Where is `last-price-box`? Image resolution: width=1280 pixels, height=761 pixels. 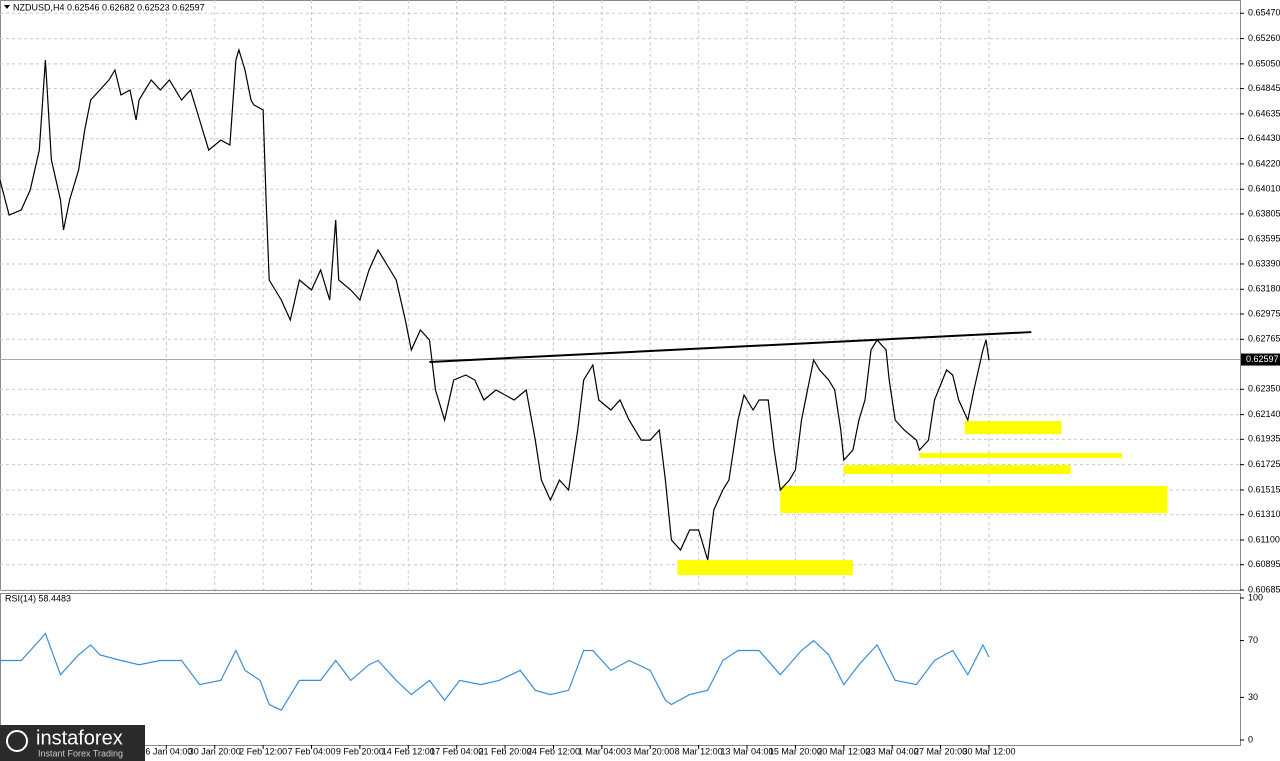 last-price-box is located at coordinates (1260, 359).